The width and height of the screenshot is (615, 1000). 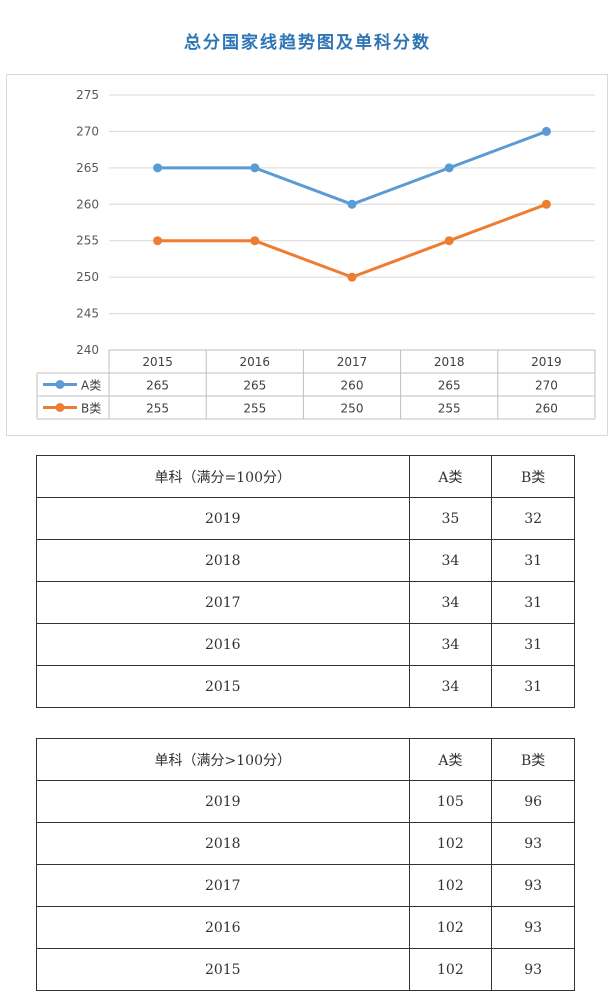 What do you see at coordinates (223, 759) in the screenshot?
I see `table-header-cell: 单科（满分>100分）` at bounding box center [223, 759].